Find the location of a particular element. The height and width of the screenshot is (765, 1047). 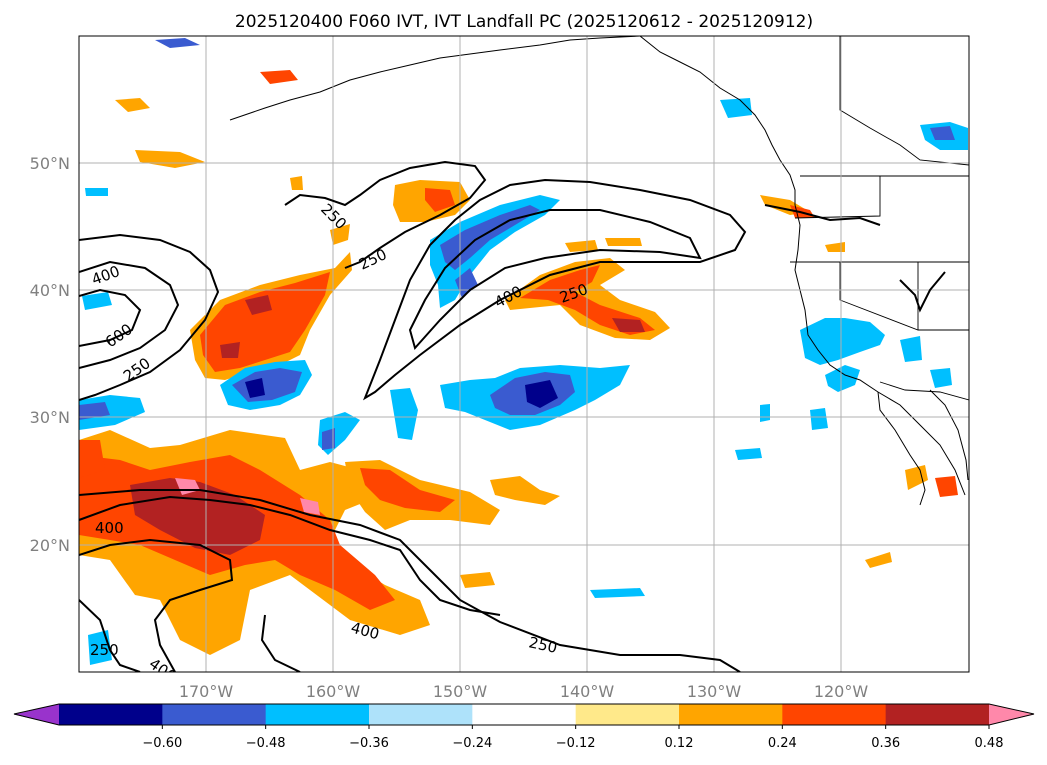

pc-speck-n6 is located at coordinates (581, 246).